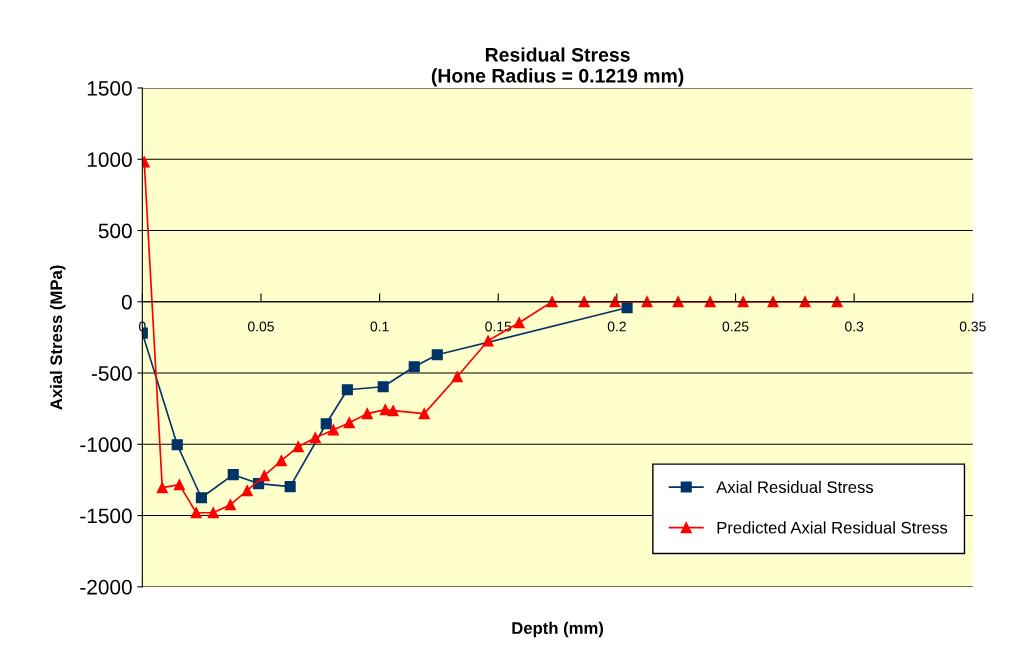 Image resolution: width=1024 pixels, height=647 pixels. What do you see at coordinates (379, 326) in the screenshot?
I see `x-tick-label: 0.1` at bounding box center [379, 326].